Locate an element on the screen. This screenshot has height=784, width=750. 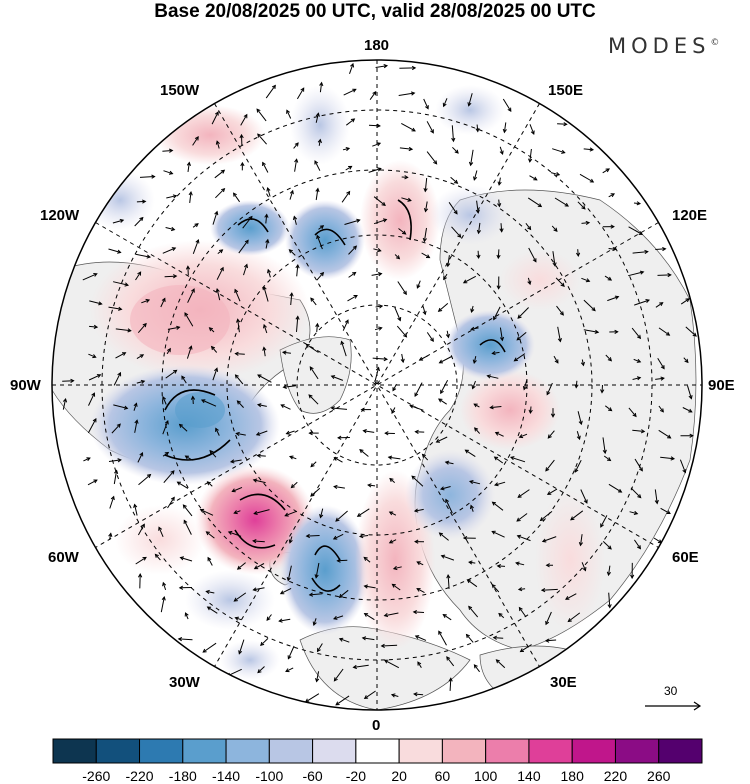
lon-label-180: 180 is located at coordinates (376, 45).